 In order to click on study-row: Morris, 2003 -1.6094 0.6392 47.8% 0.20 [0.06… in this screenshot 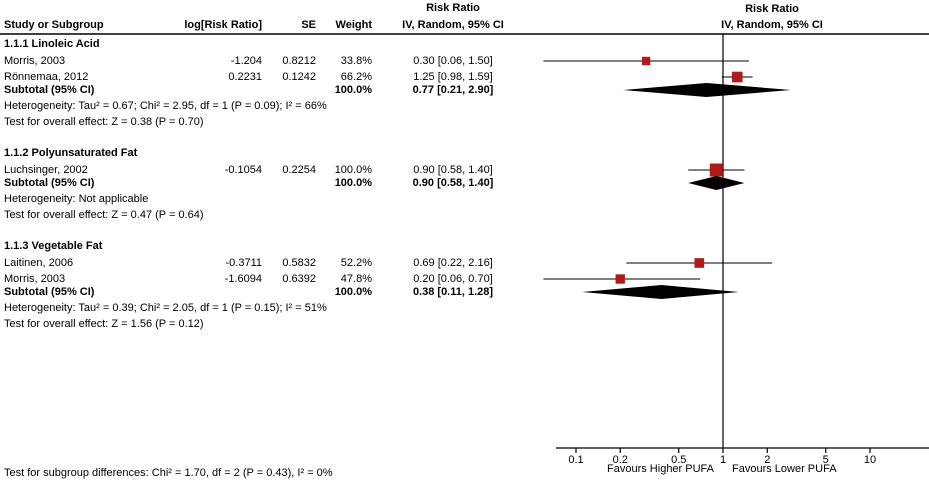, I will do `click(464, 279)`.